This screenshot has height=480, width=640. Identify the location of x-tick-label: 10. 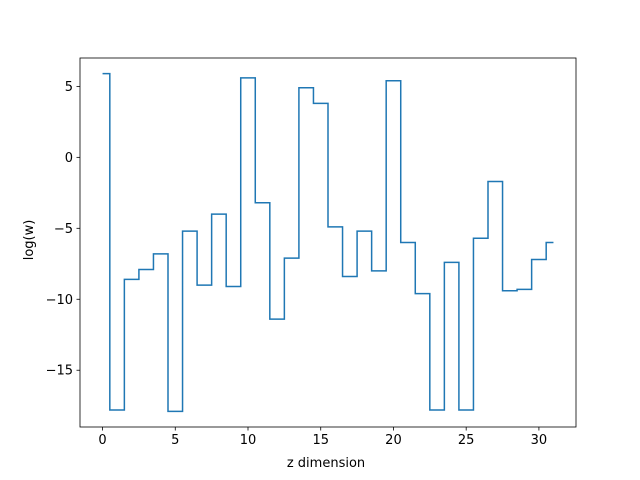
(248, 440).